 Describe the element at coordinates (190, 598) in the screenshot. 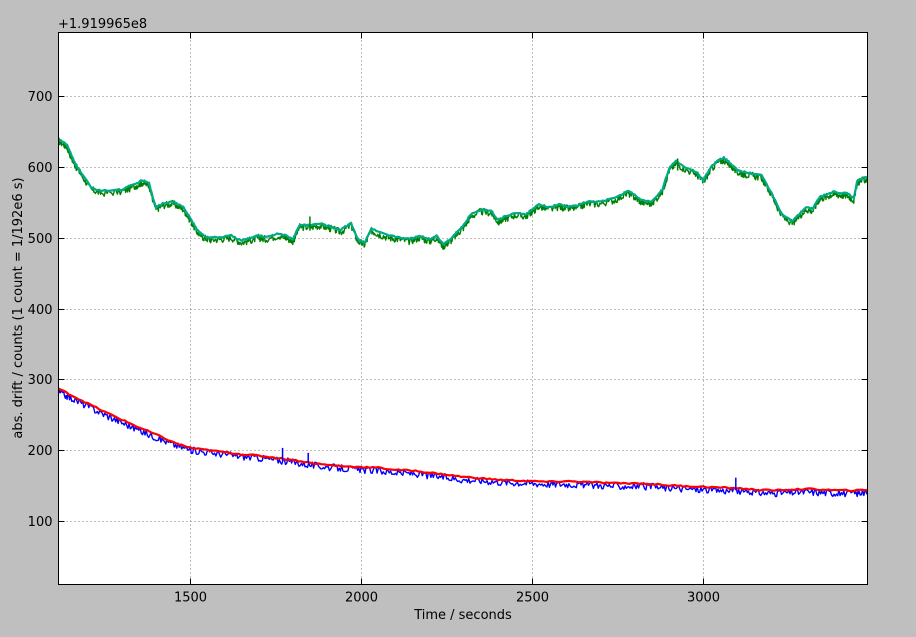

I see `x-tick-label: 1500` at that location.